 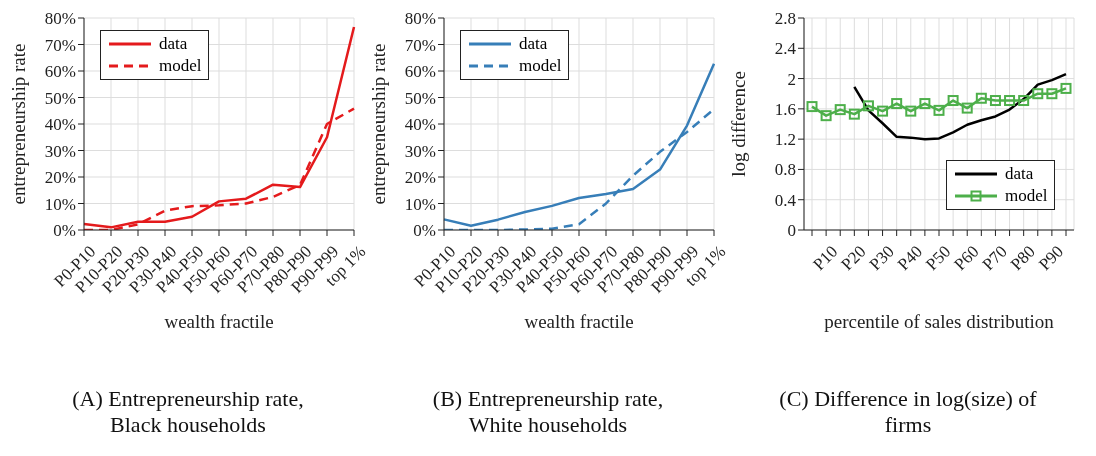 What do you see at coordinates (785, 200) in the screenshot?
I see `y-tick-label: 0.4` at bounding box center [785, 200].